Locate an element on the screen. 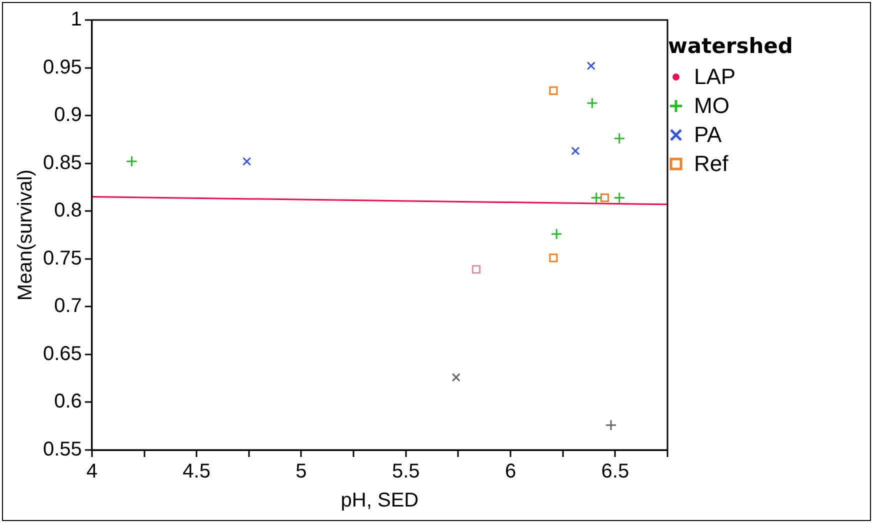 The image size is (873, 523). x-tick-label: 6.5 is located at coordinates (615, 471).